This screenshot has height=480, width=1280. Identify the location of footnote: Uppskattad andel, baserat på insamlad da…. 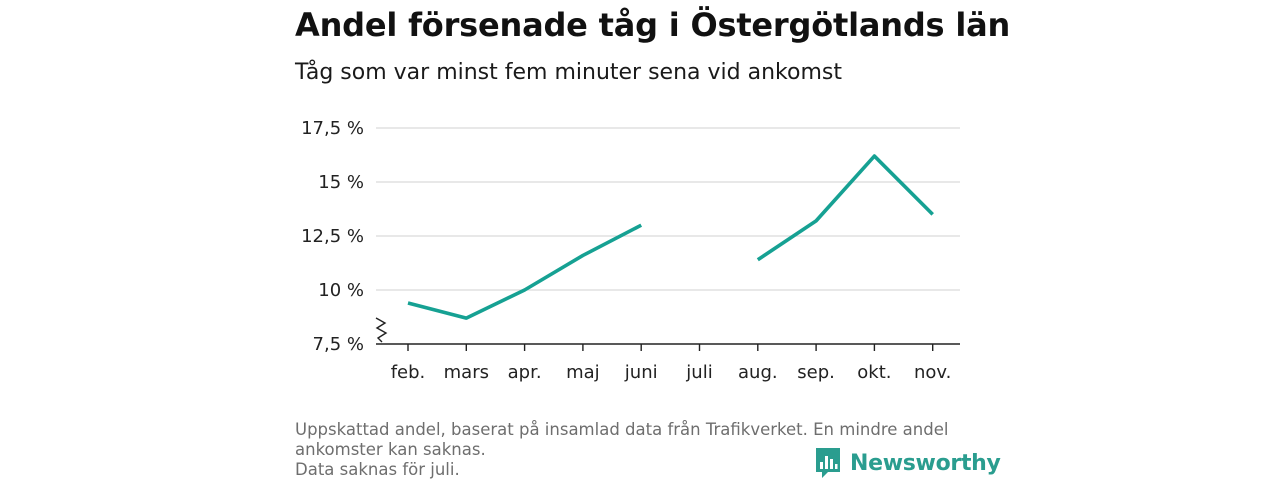
(645, 450).